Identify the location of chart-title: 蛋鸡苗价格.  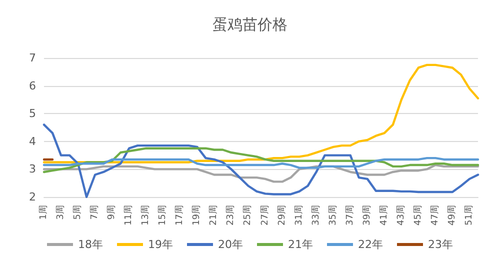
(250, 25).